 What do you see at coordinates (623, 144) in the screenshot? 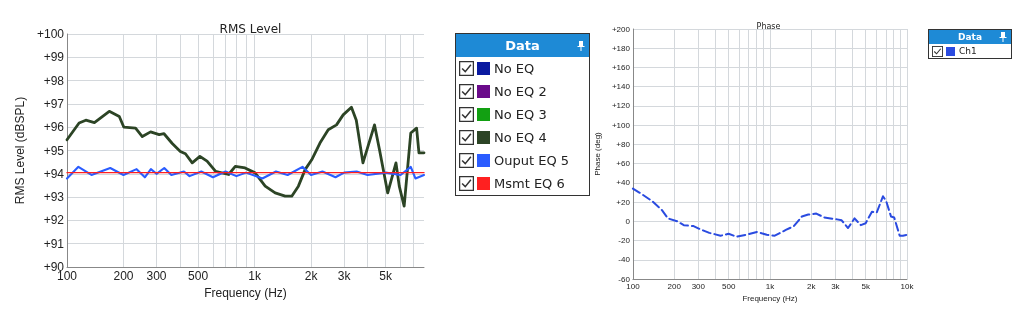
I see `y-tick-label: +80` at bounding box center [623, 144].